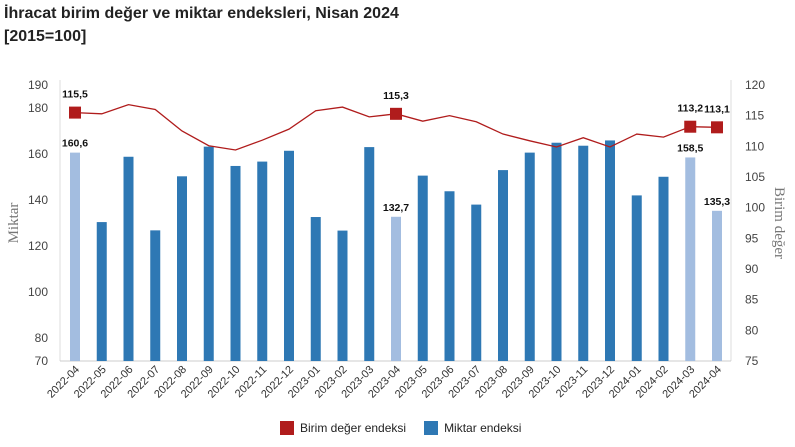  What do you see at coordinates (353, 428) in the screenshot?
I see `legend-label: Birim değer endeksi` at bounding box center [353, 428].